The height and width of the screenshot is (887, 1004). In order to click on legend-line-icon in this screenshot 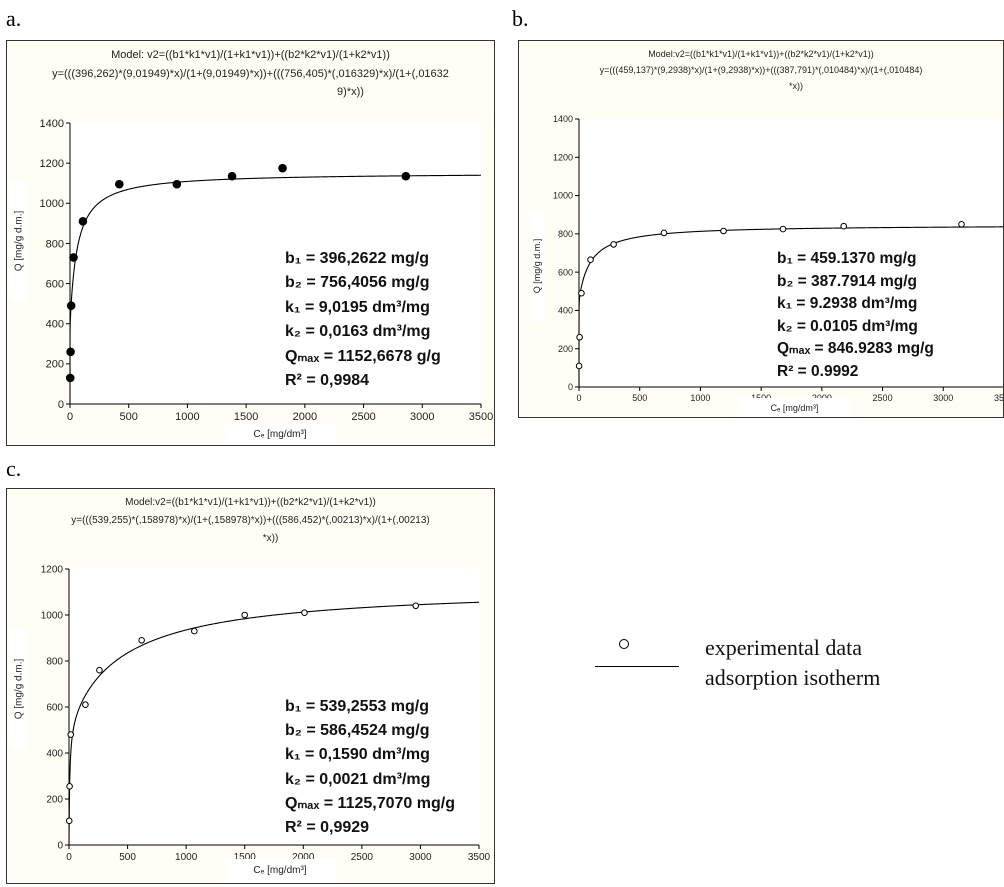, I will do `click(637, 666)`.